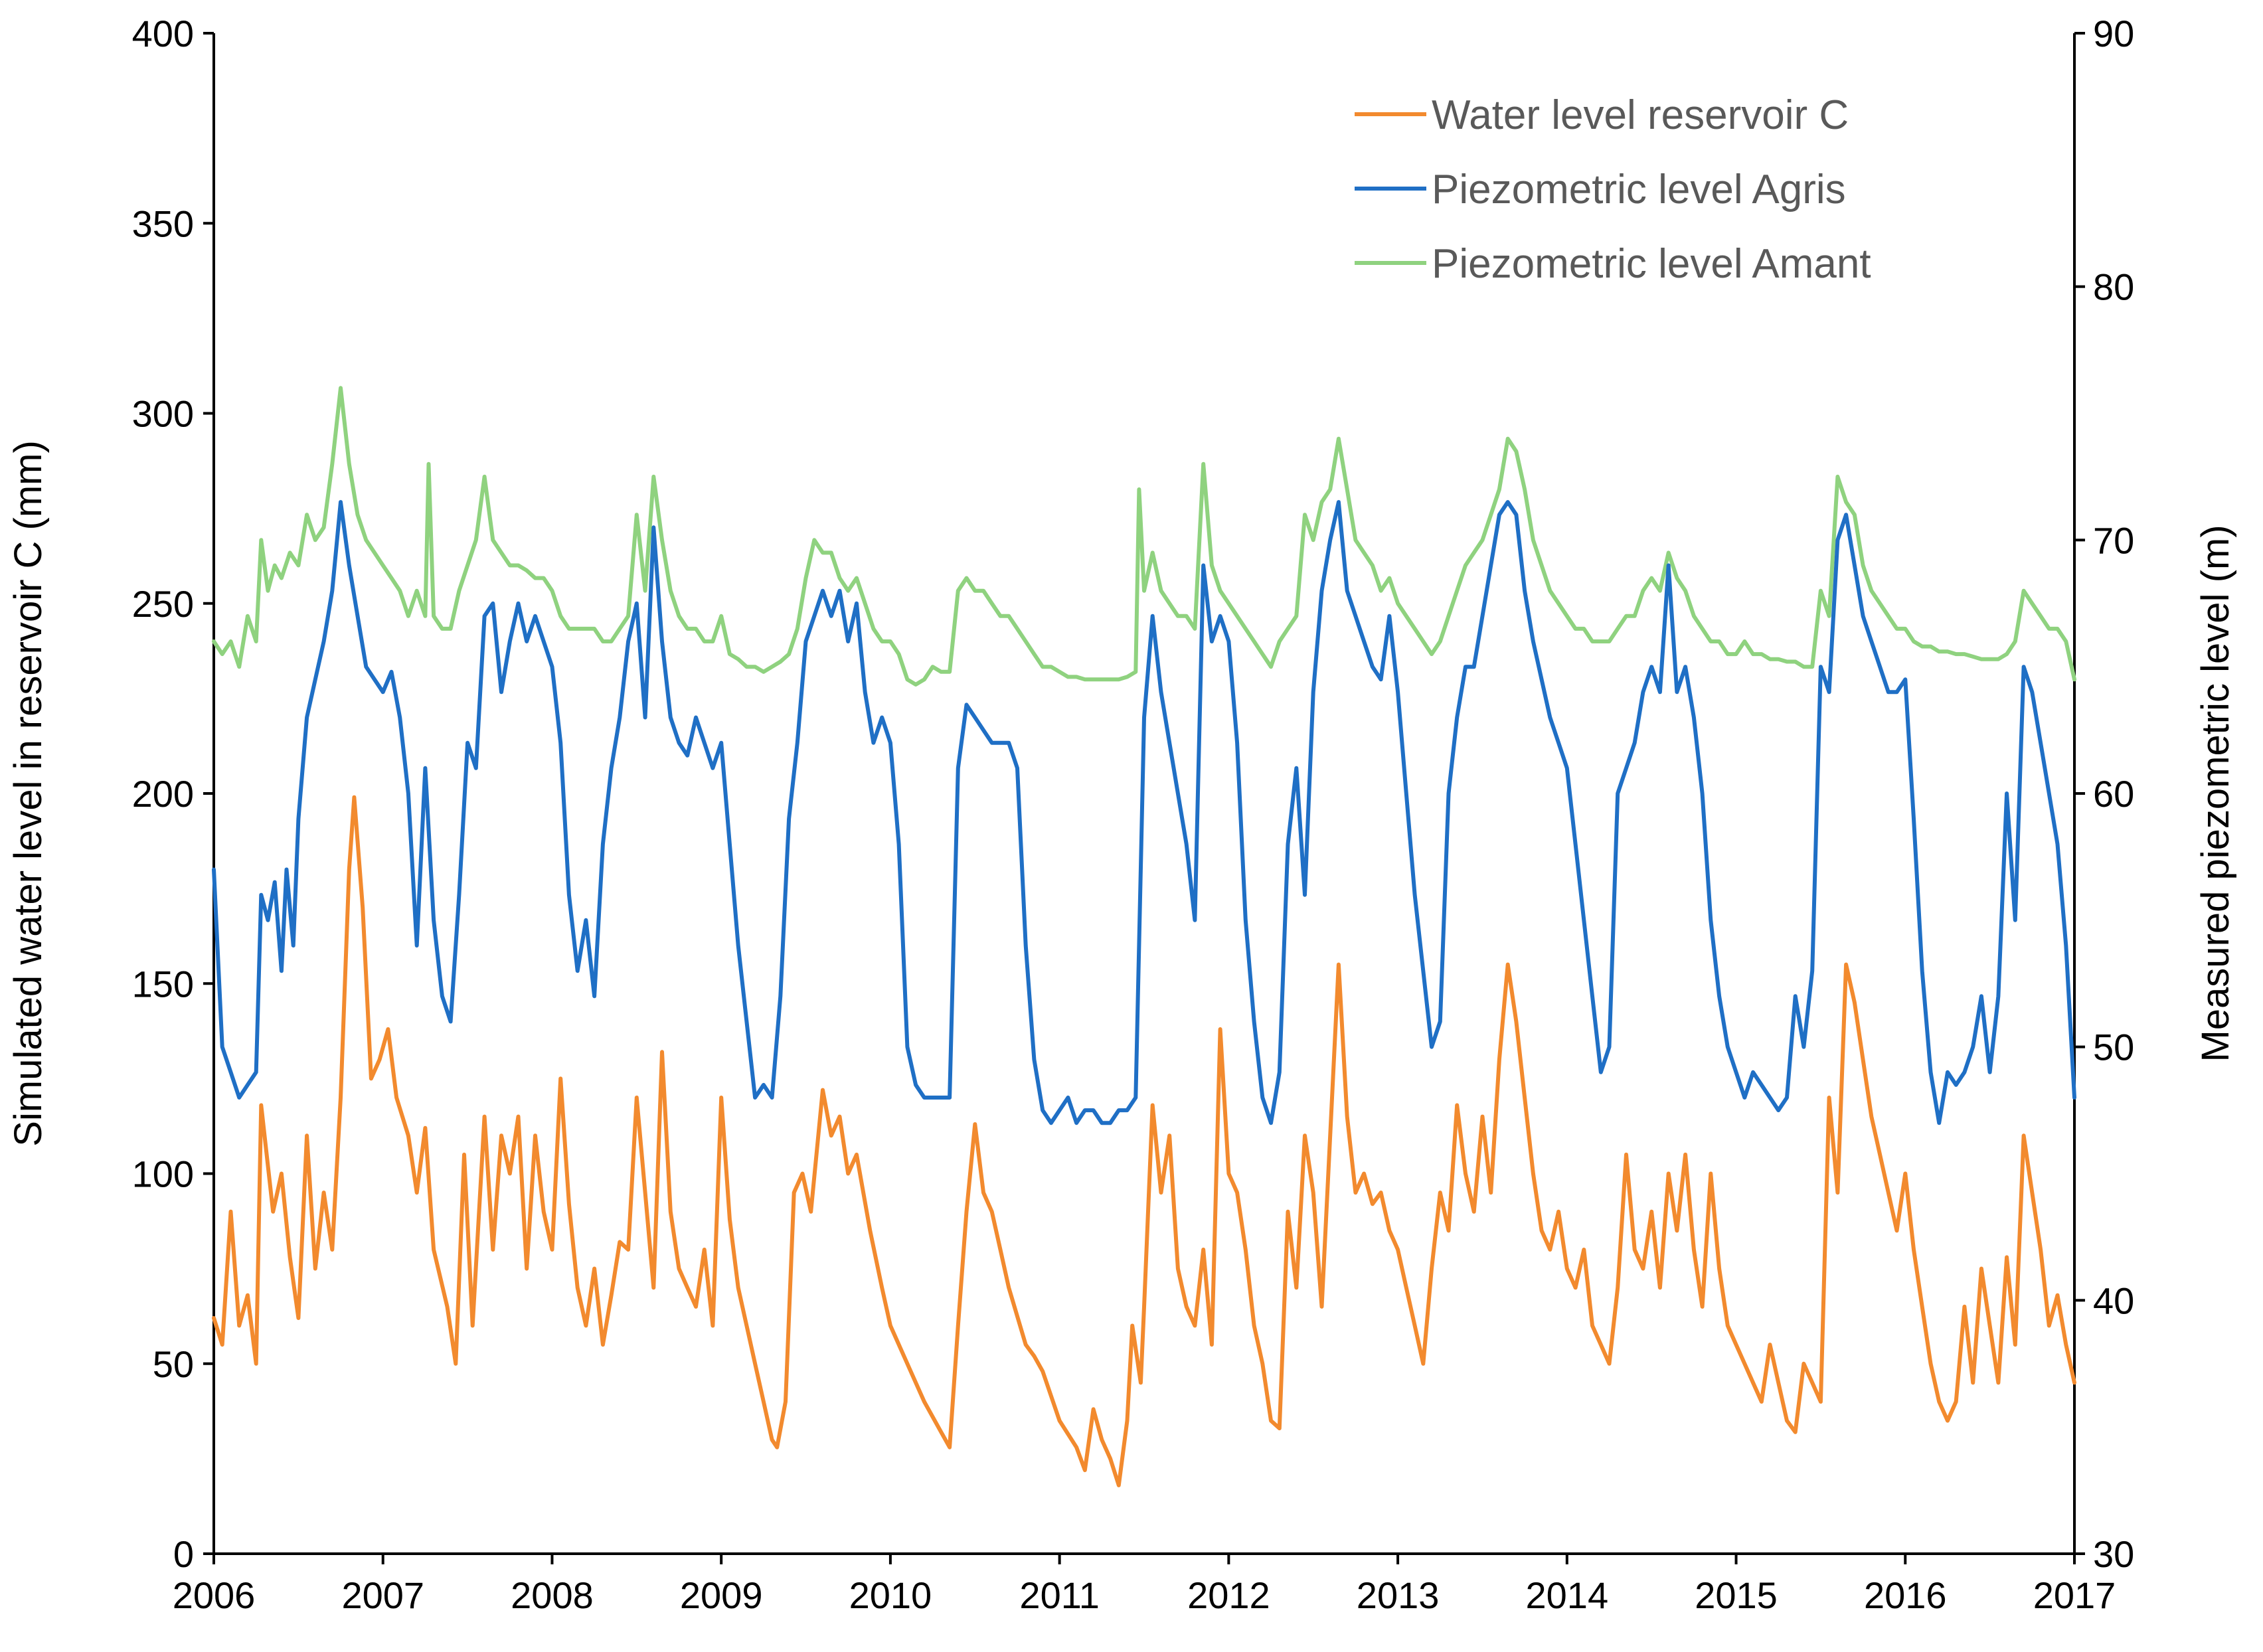  I want to click on legend-label: Piezometric level Agris, so click(1639, 190).